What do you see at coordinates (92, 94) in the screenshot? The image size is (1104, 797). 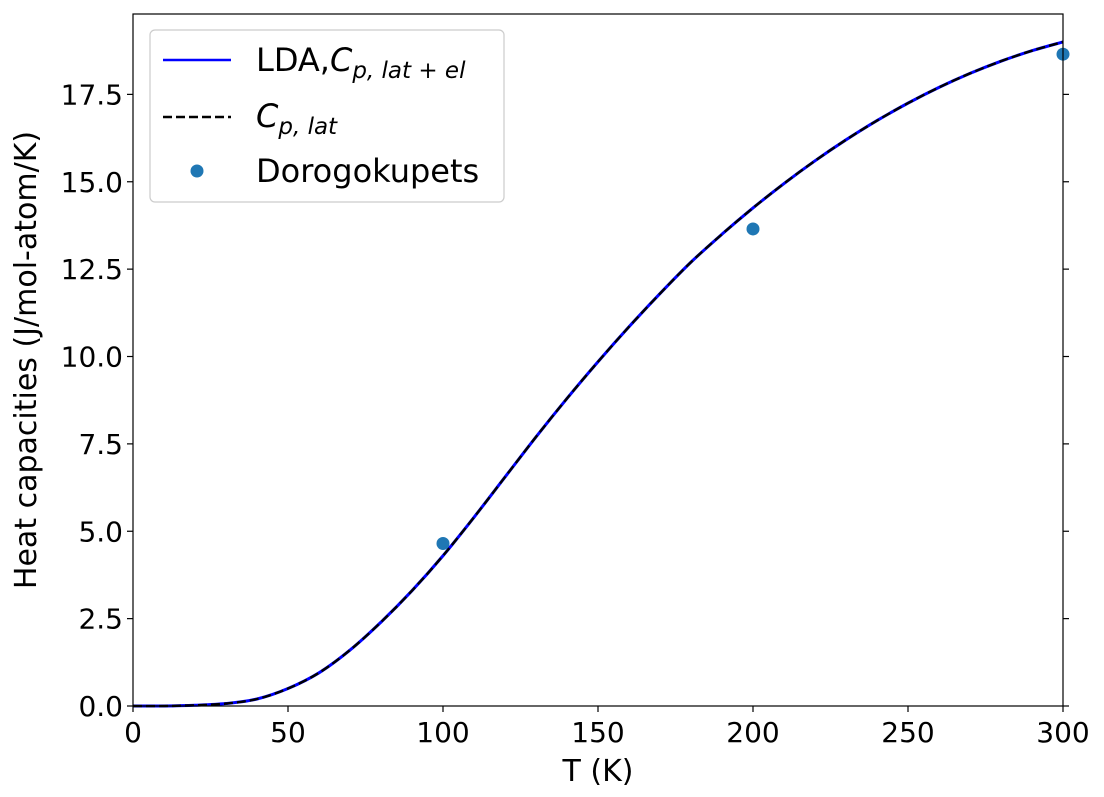 I see `y-tick-label: 17.5` at bounding box center [92, 94].